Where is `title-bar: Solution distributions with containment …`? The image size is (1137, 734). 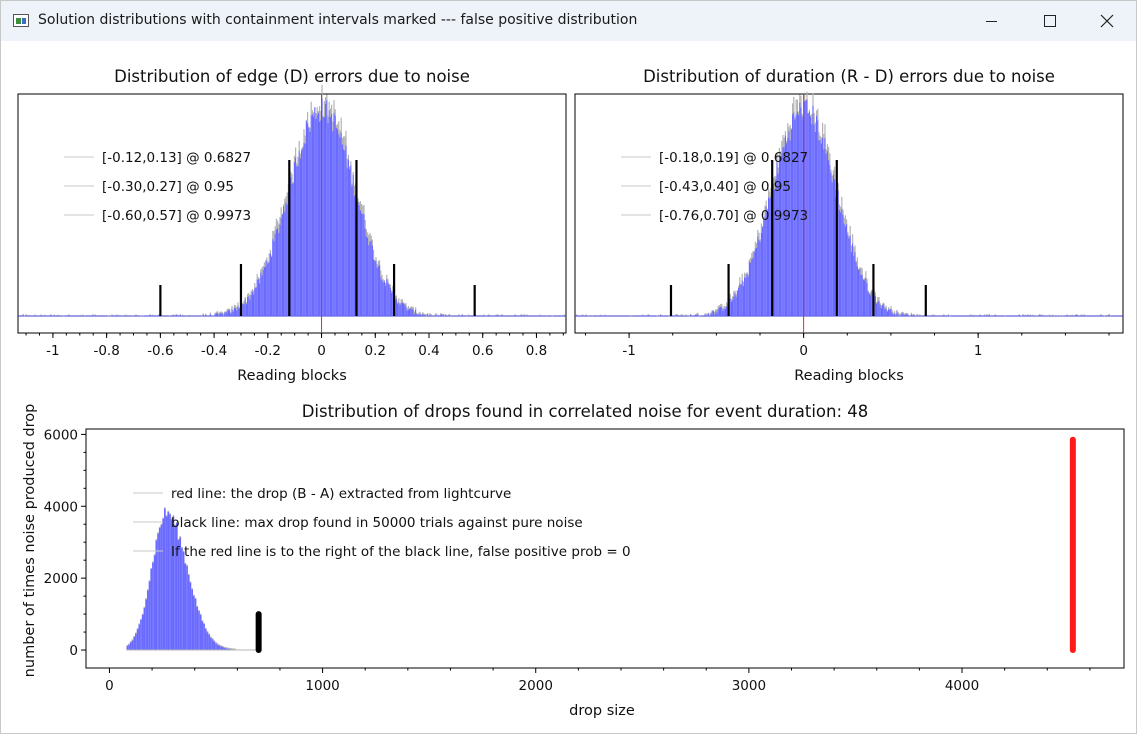 title-bar: Solution distributions with containment … is located at coordinates (568, 21).